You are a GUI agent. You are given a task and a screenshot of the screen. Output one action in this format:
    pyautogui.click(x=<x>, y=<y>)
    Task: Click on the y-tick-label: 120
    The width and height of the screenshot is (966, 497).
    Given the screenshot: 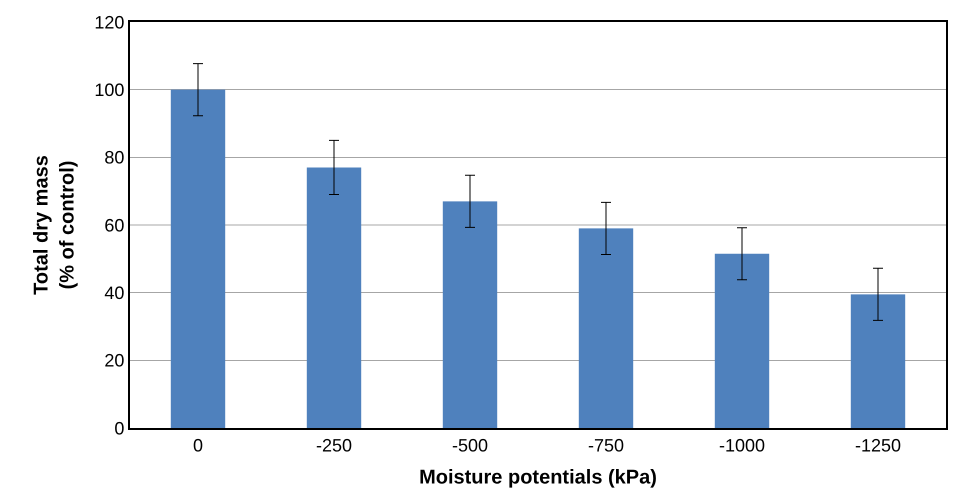 What is the action you would take?
    pyautogui.click(x=109, y=22)
    